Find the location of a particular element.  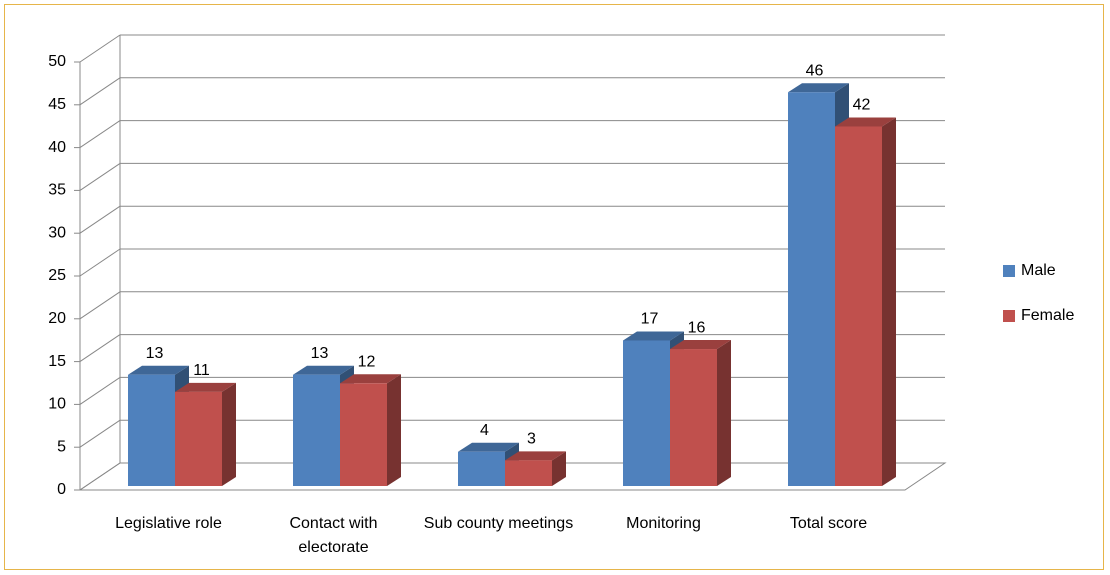

x-tick-label: Total score is located at coordinates (828, 523).